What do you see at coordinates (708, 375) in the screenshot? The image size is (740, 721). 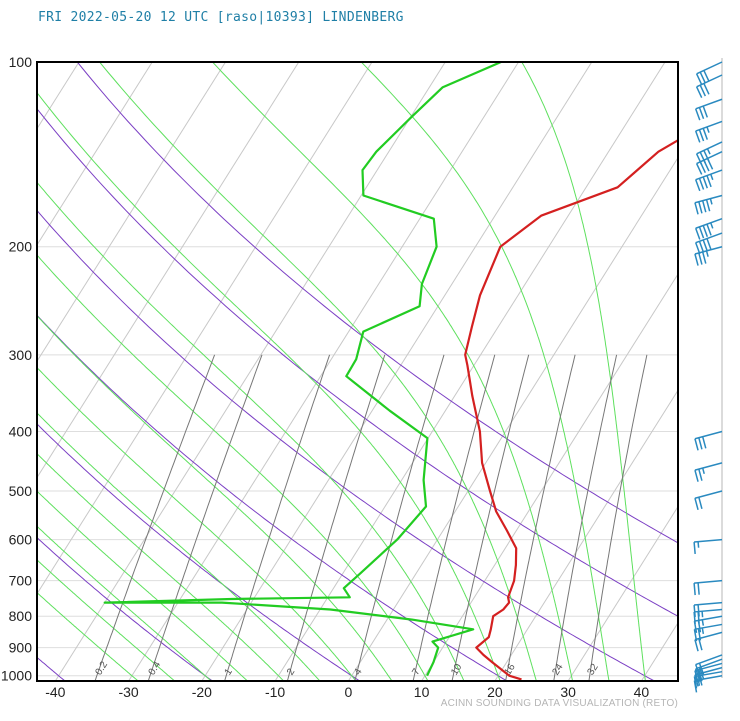 I see `wind-barbs` at bounding box center [708, 375].